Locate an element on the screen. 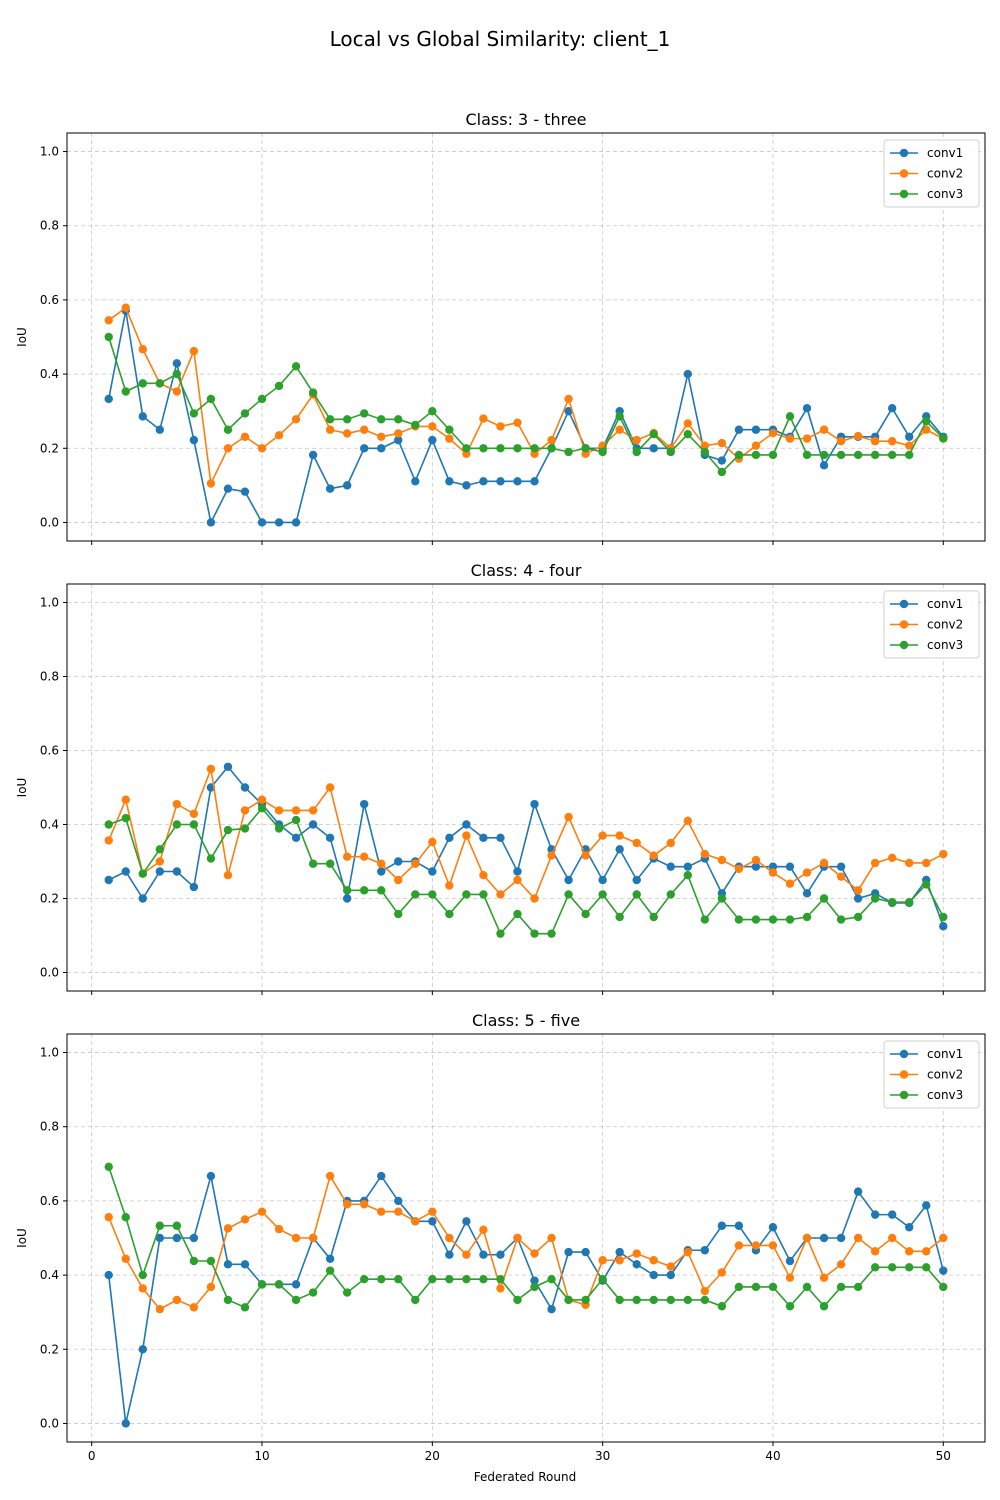  figure-title: Local vs Global Similarity: client_1 is located at coordinates (500, 39).